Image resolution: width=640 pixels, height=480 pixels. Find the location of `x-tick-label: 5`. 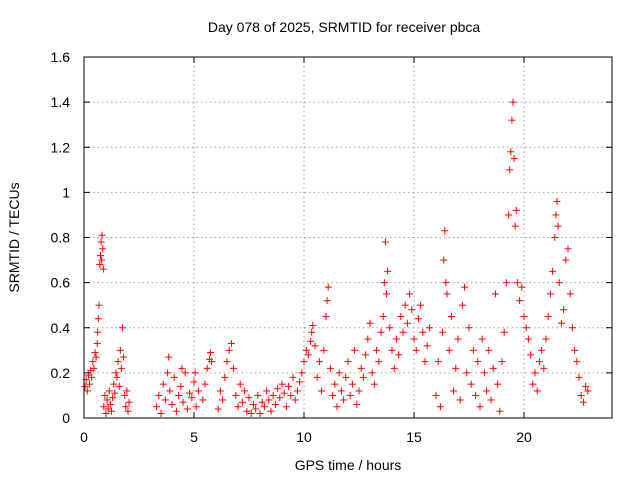

x-tick-label: 5 is located at coordinates (194, 437).